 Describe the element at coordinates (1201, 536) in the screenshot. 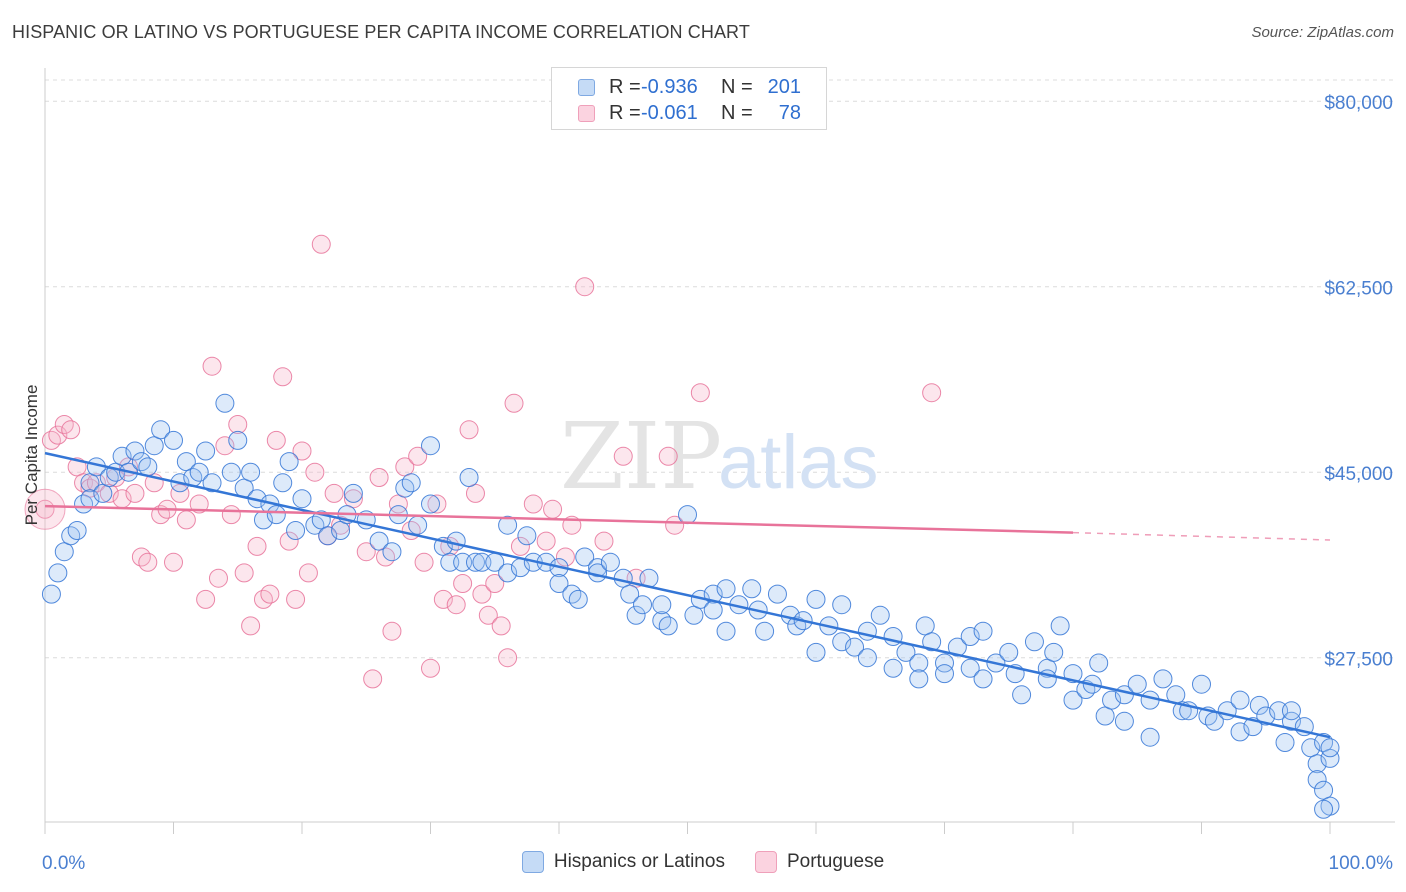

I see `portuguese-trend-extension` at that location.